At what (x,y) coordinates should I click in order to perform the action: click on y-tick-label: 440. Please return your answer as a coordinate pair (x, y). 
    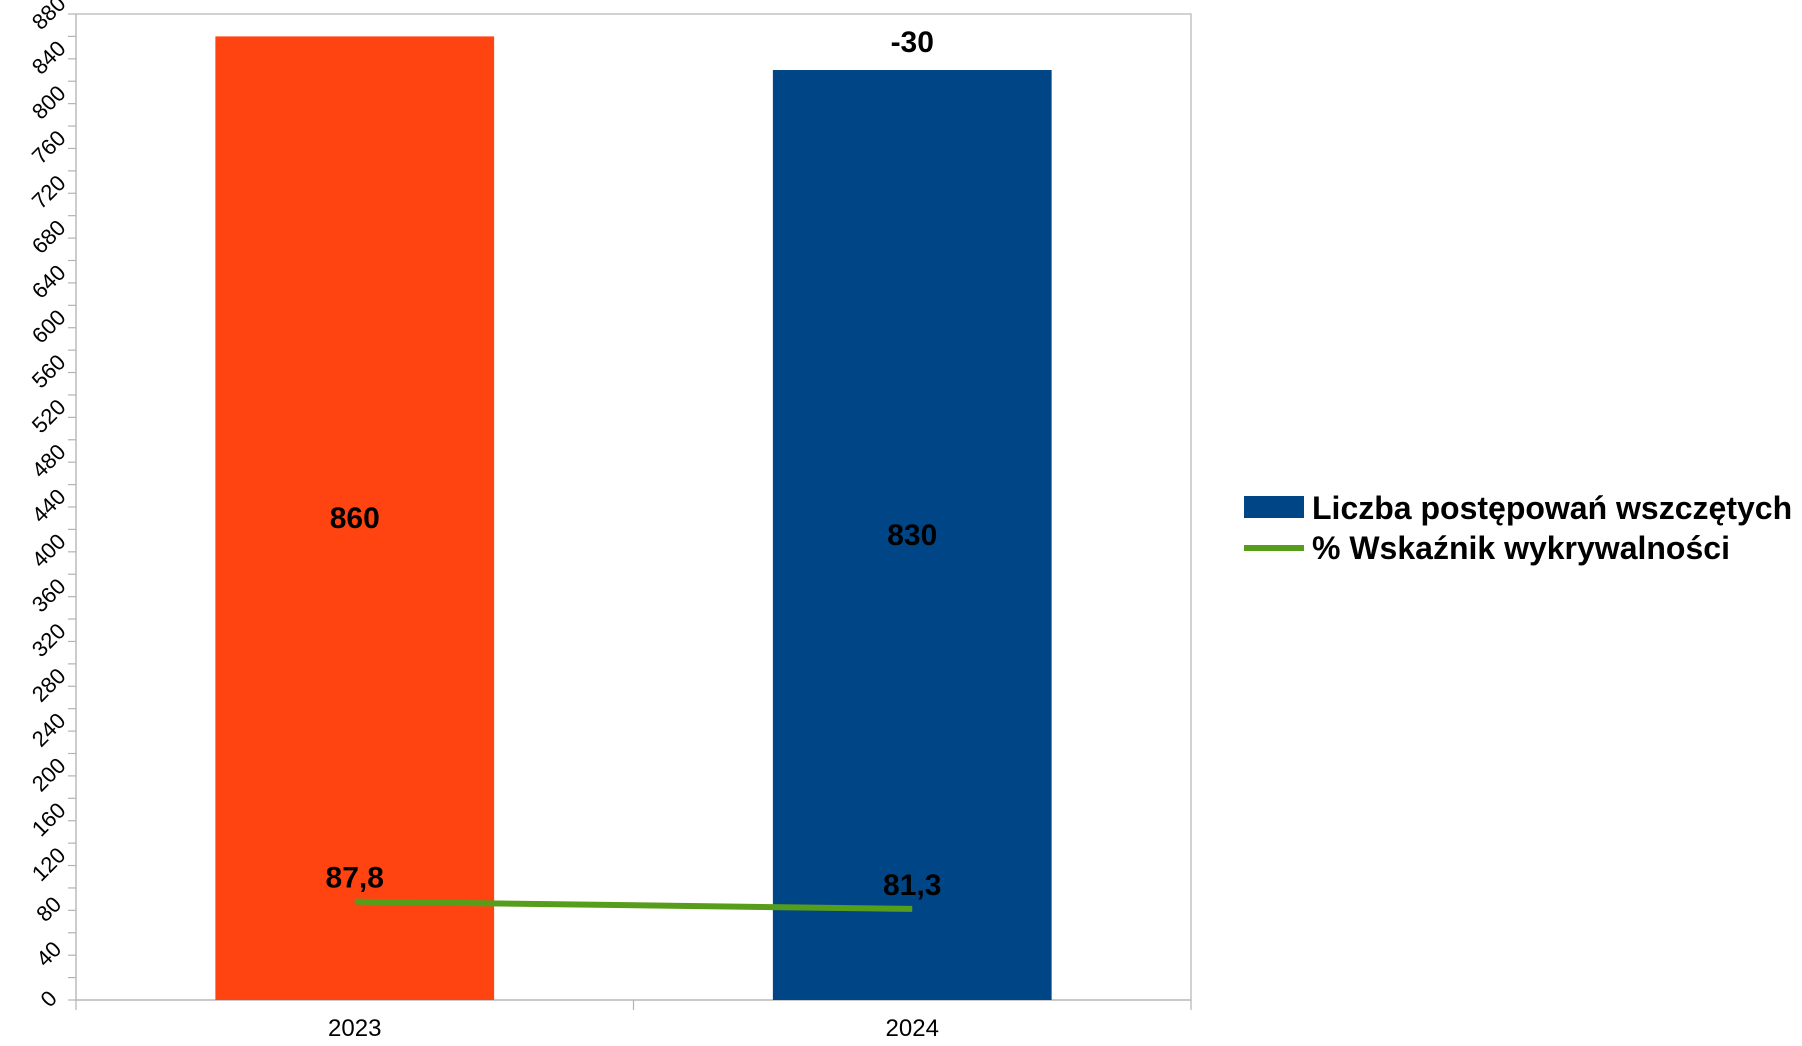
    Looking at the image, I should click on (49, 506).